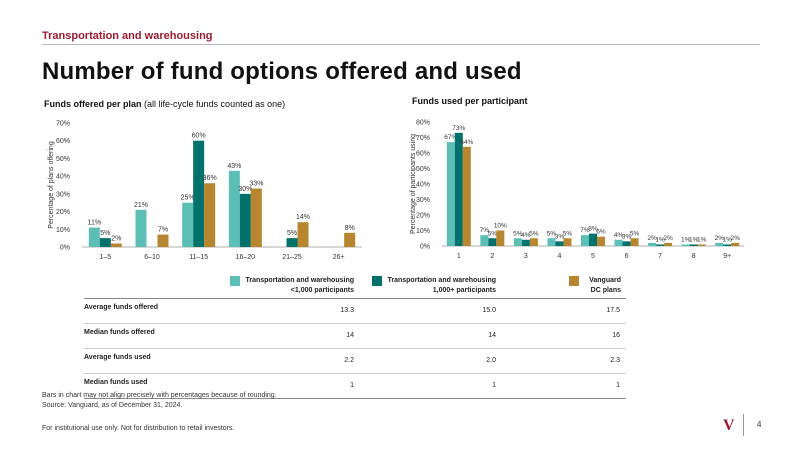 This screenshot has height=449, width=800. I want to click on cell-small: 13.3, so click(347, 310).